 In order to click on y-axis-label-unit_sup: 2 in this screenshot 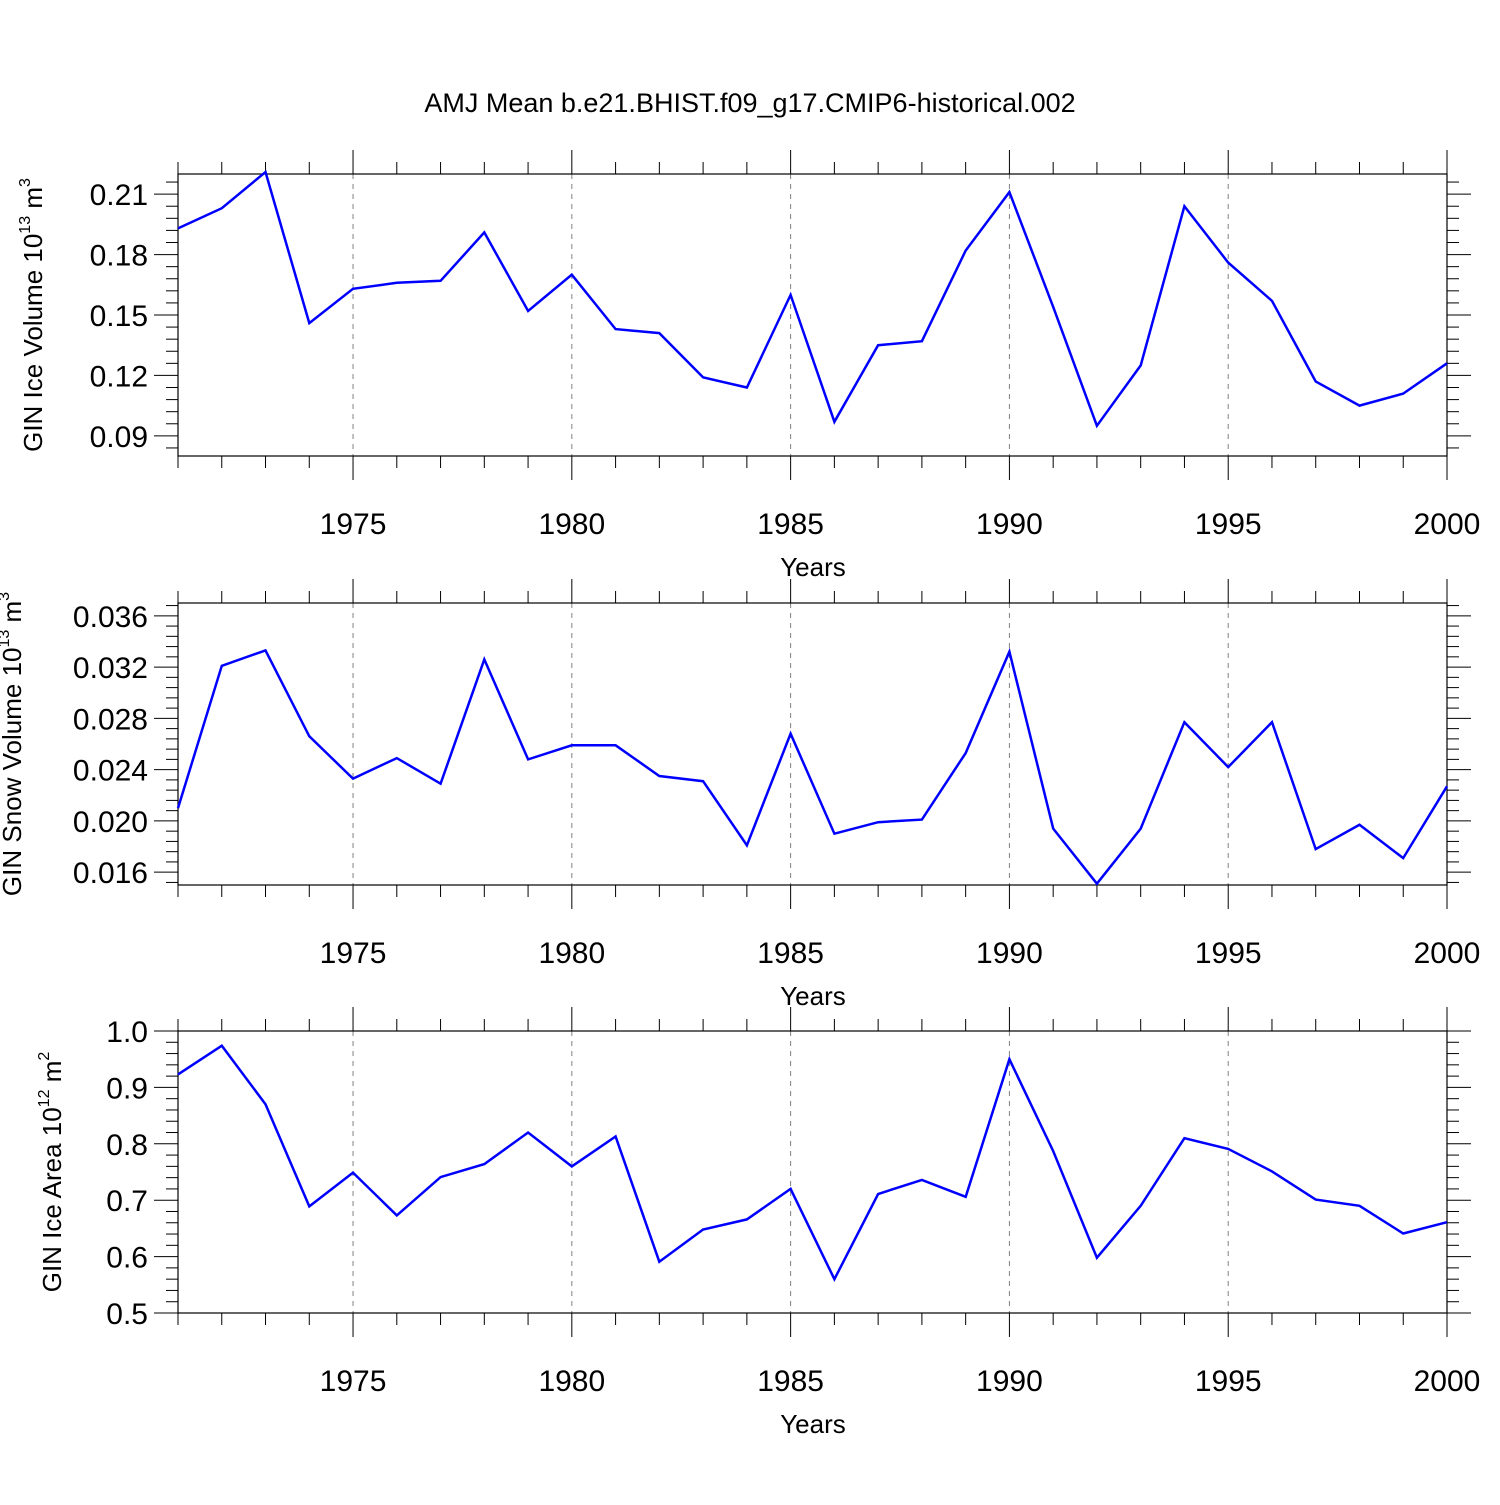, I will do `click(44, 1056)`.